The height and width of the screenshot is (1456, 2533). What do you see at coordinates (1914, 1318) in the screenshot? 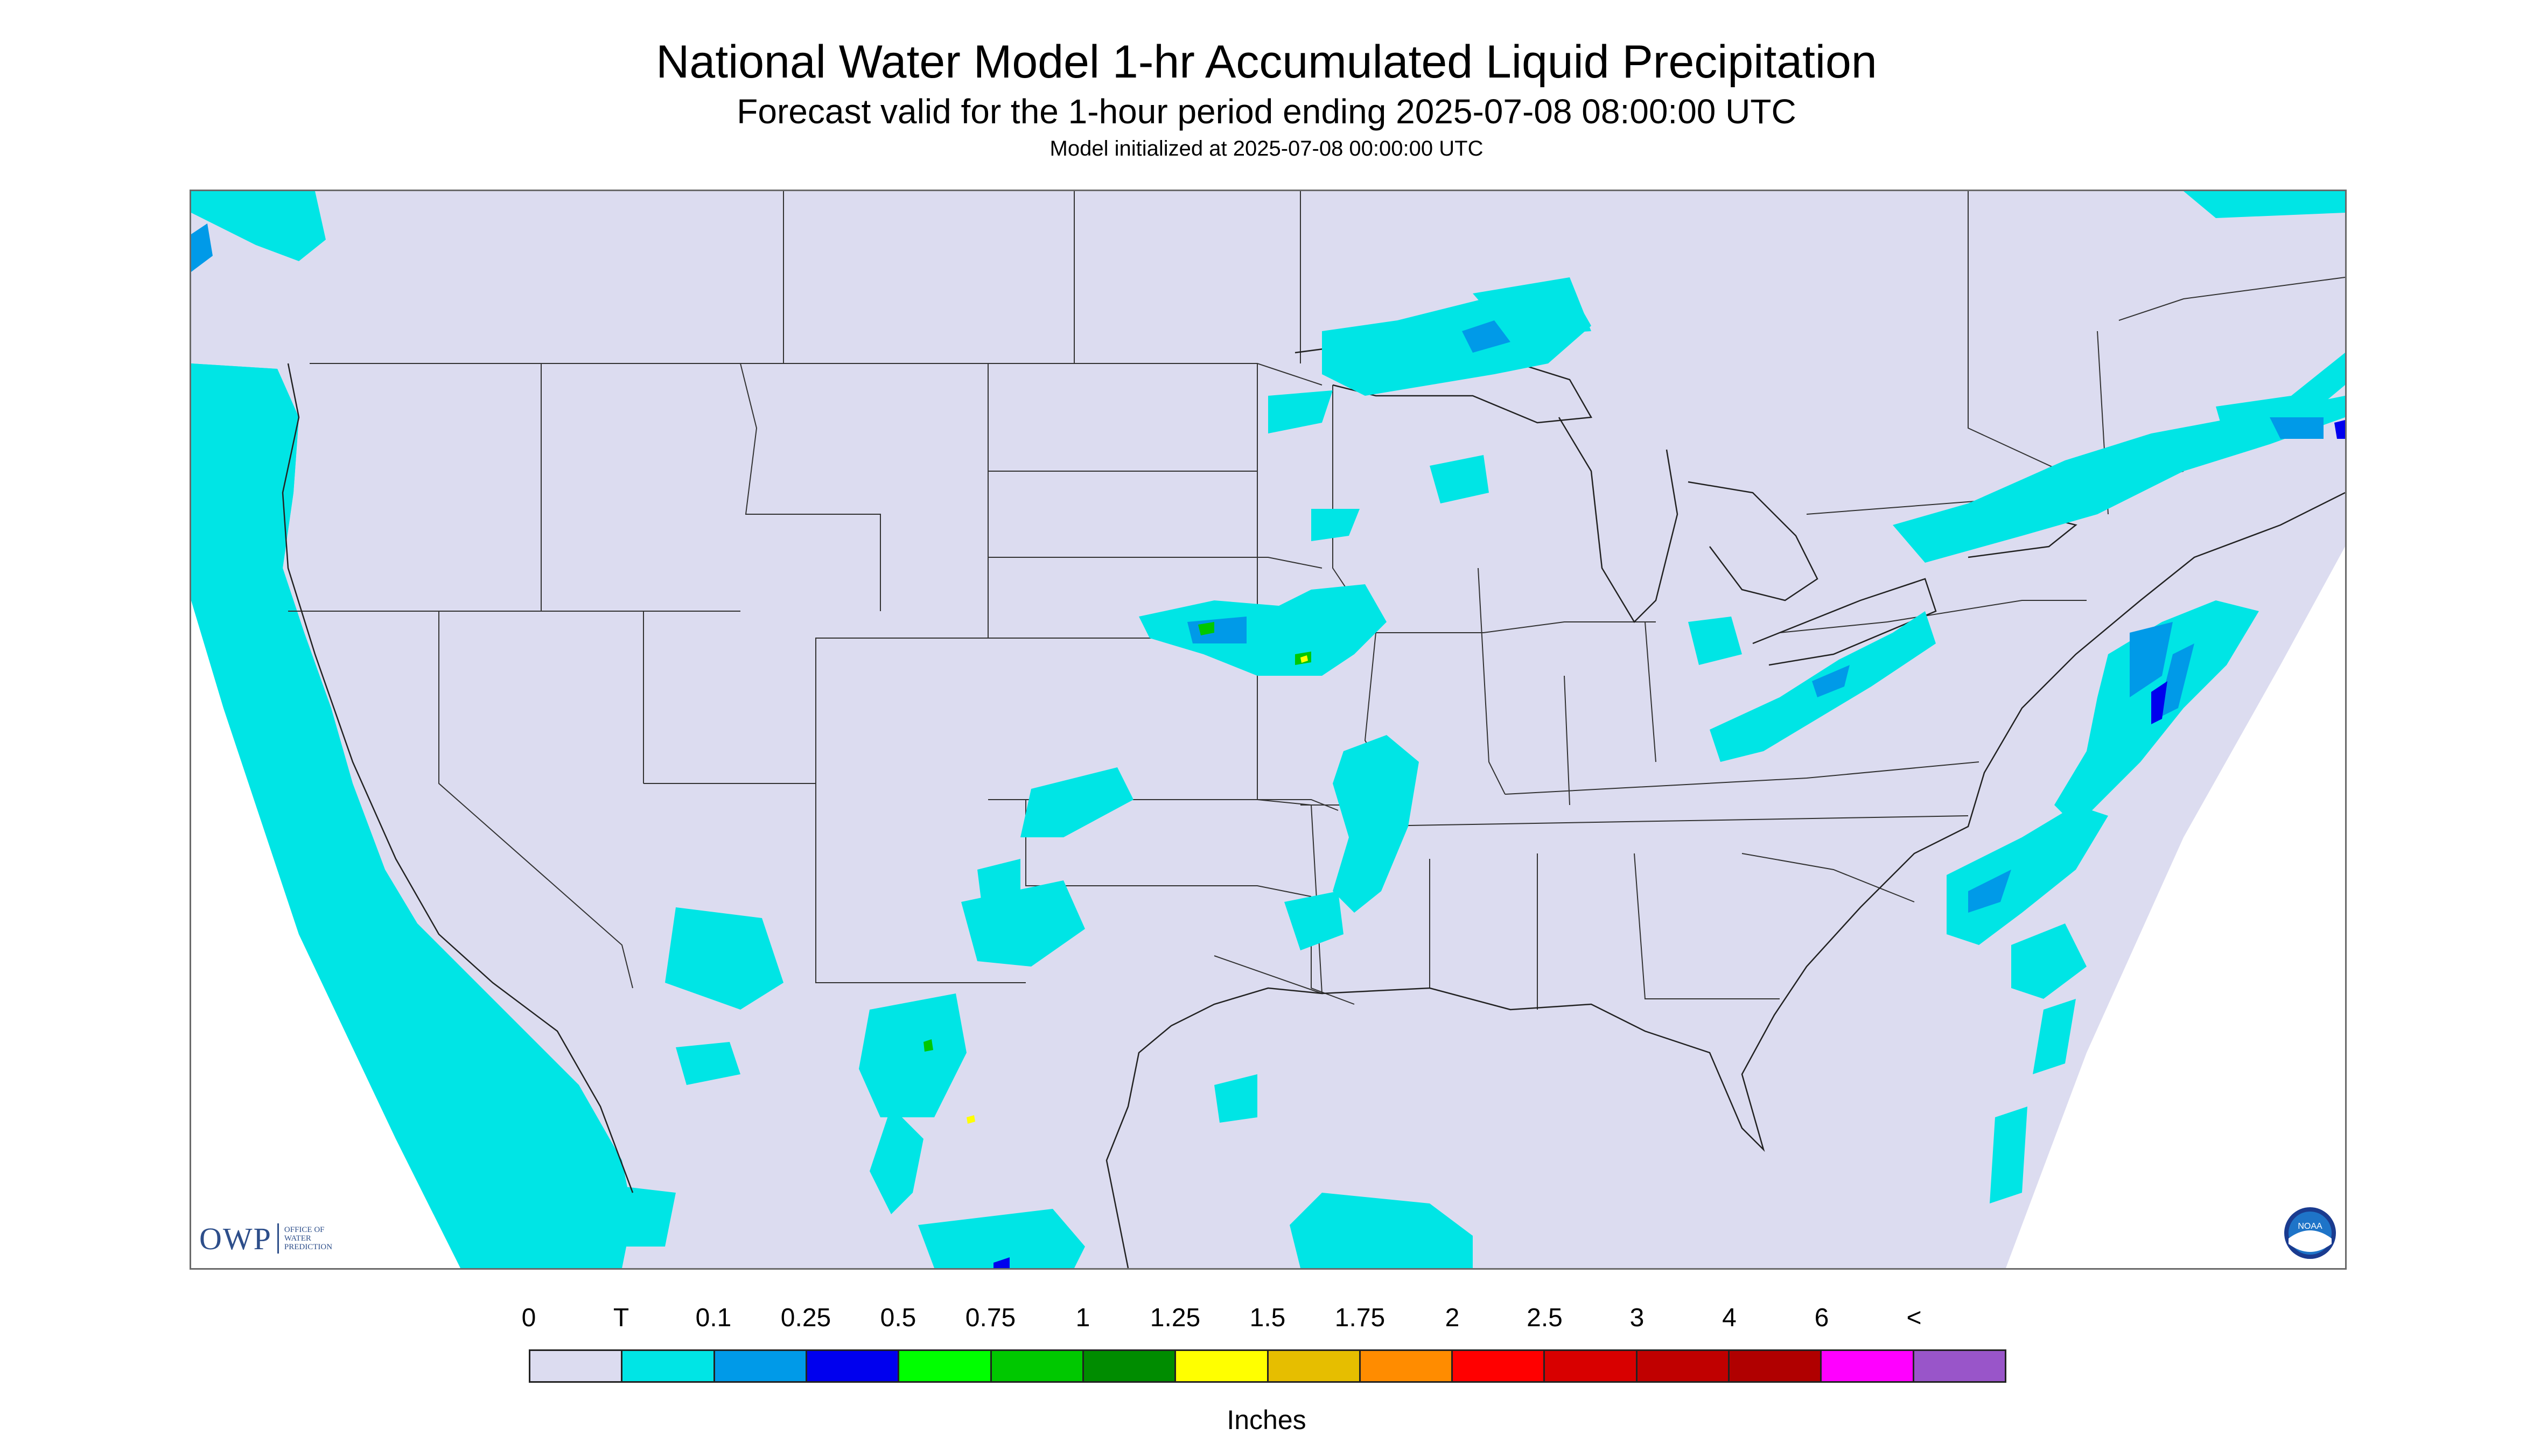
I see `legend-label: <` at bounding box center [1914, 1318].